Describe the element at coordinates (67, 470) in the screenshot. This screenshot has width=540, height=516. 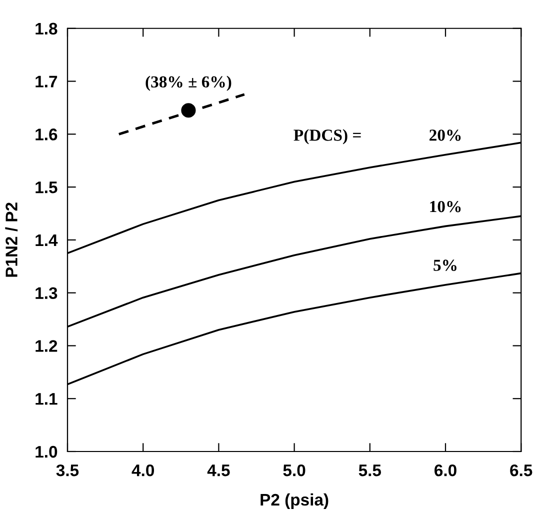
I see `x-tick-label: 3.5` at that location.